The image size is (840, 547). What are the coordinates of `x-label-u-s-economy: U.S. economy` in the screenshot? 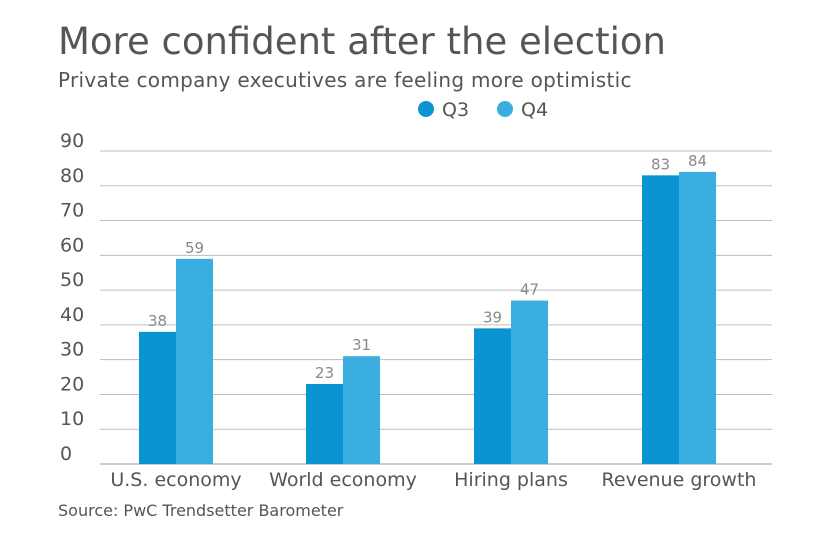 It's located at (175, 480).